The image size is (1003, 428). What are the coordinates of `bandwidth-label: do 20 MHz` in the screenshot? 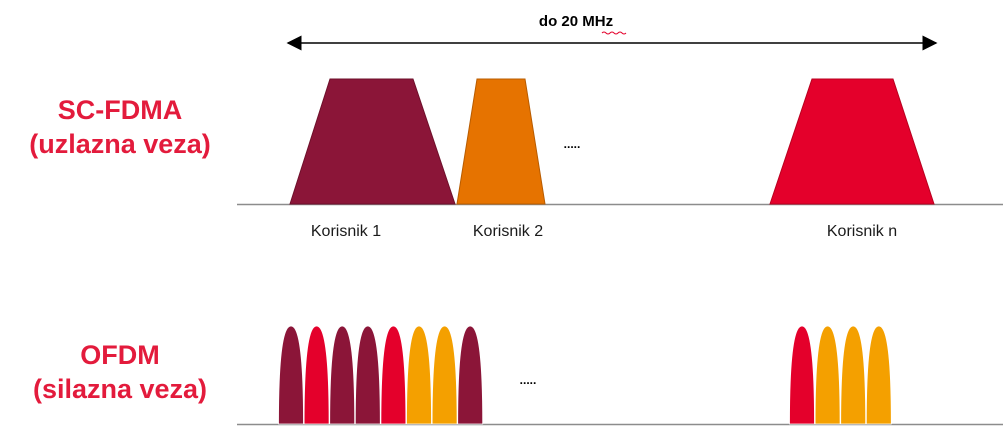 It's located at (576, 21).